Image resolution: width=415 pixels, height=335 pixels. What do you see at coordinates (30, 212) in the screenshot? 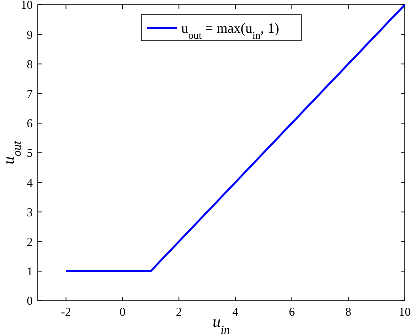
I see `y-tick-label: 3` at bounding box center [30, 212].